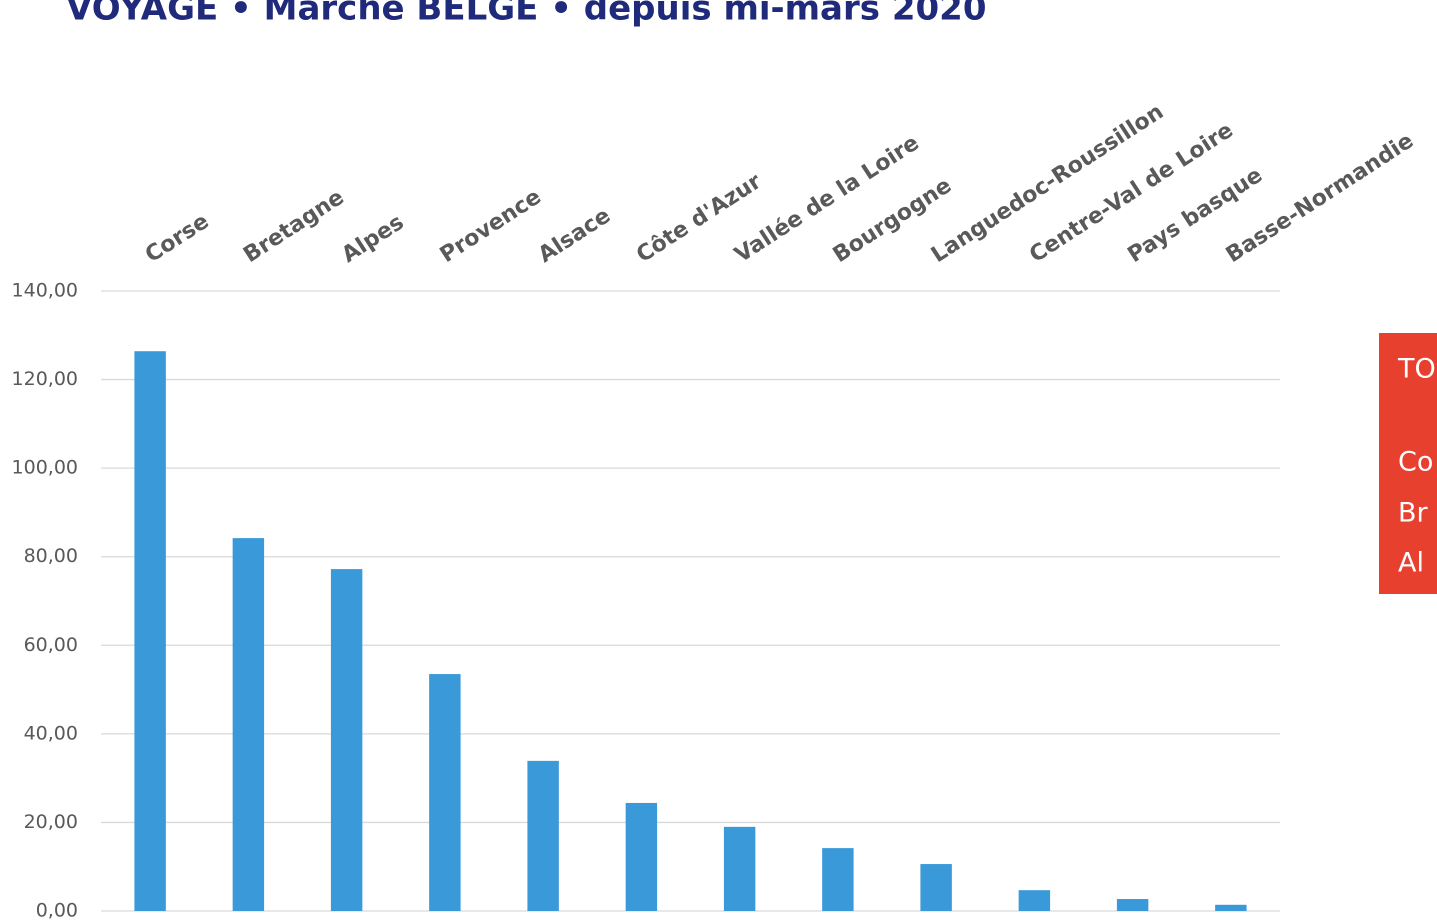  What do you see at coordinates (491, 226) in the screenshot?
I see `x-tick-label: Provence` at bounding box center [491, 226].